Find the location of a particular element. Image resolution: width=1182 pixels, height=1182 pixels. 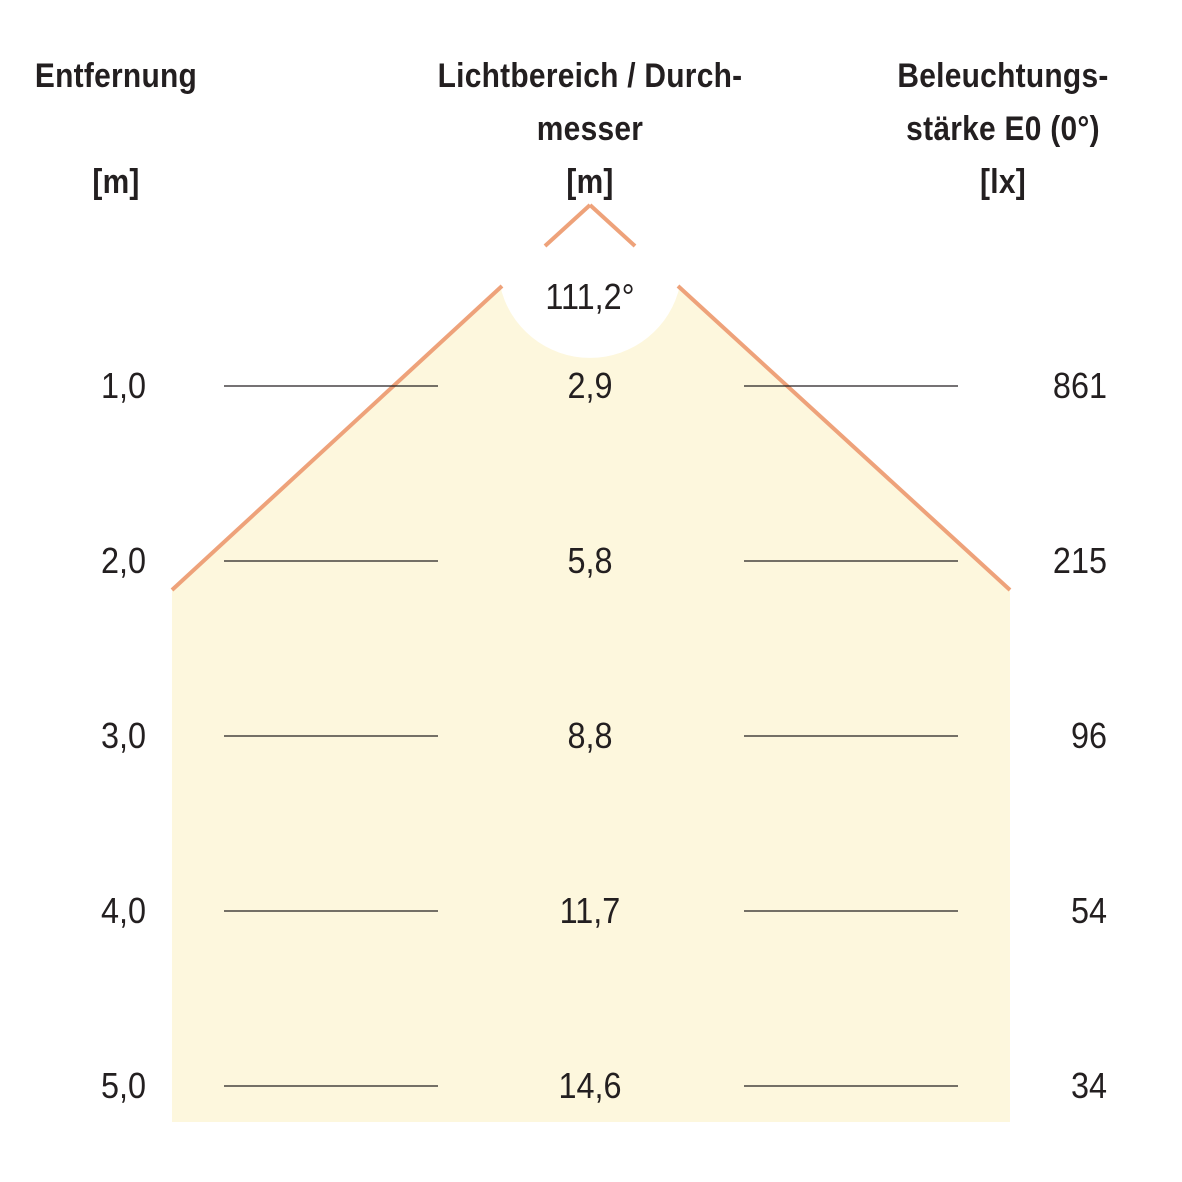

illuminance-value: 54 is located at coordinates (1088, 910).